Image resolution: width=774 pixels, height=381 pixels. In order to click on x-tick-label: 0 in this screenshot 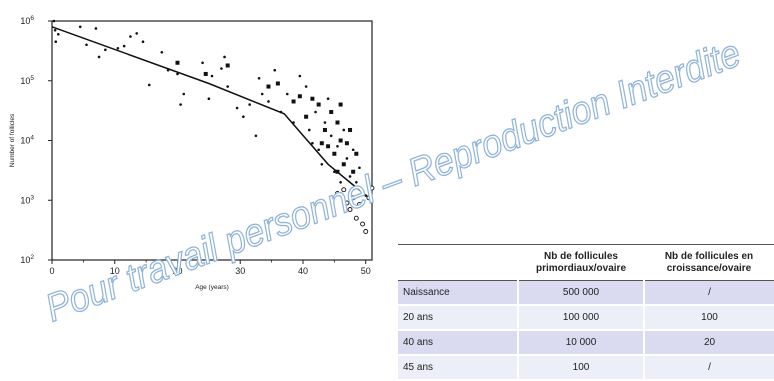, I will do `click(51, 271)`.